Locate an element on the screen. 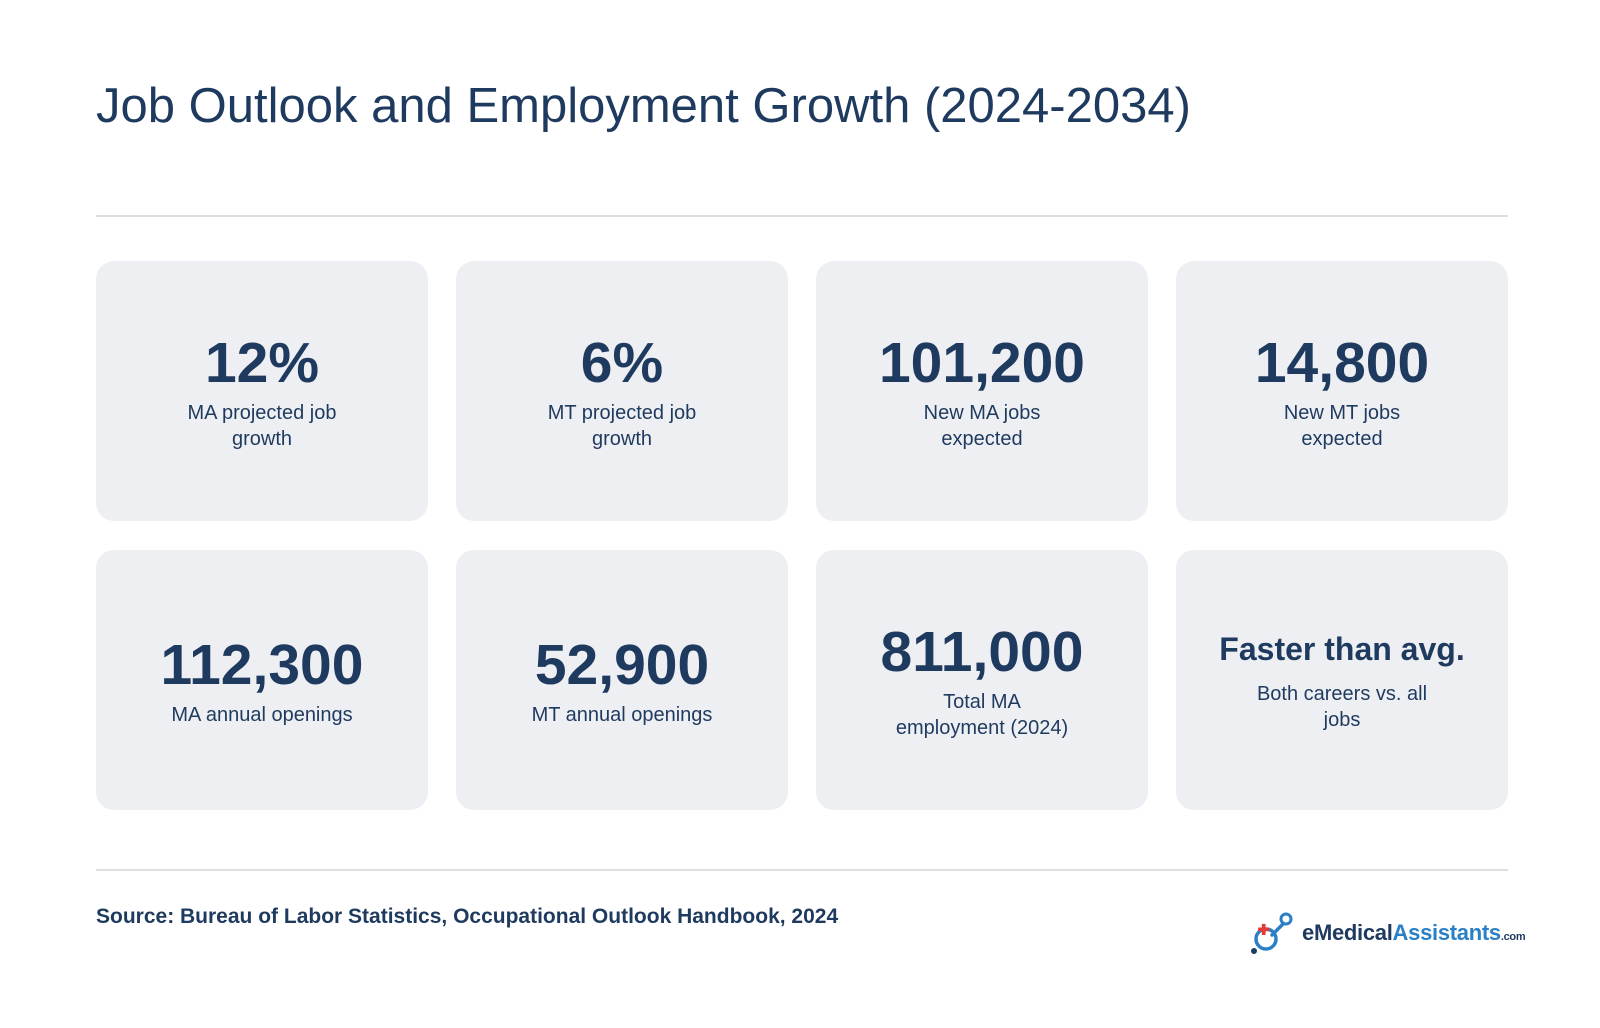 The height and width of the screenshot is (1028, 1600). stat-label: MA annual openings is located at coordinates (262, 715).